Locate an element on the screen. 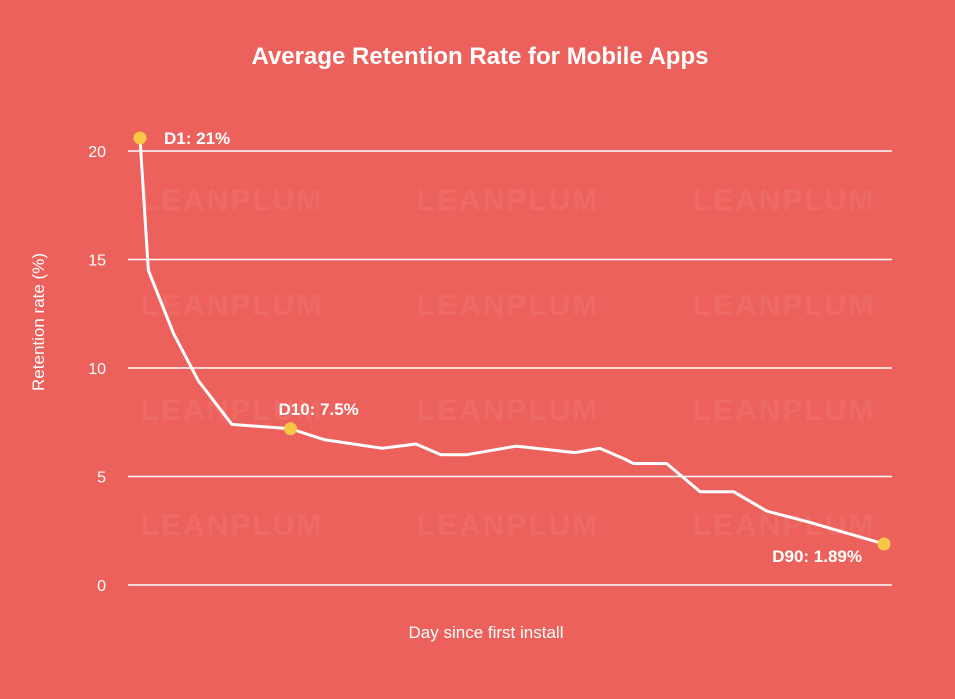 This screenshot has height=699, width=955. y-tick-labels: 0 5 10 15 20 is located at coordinates (97, 369).